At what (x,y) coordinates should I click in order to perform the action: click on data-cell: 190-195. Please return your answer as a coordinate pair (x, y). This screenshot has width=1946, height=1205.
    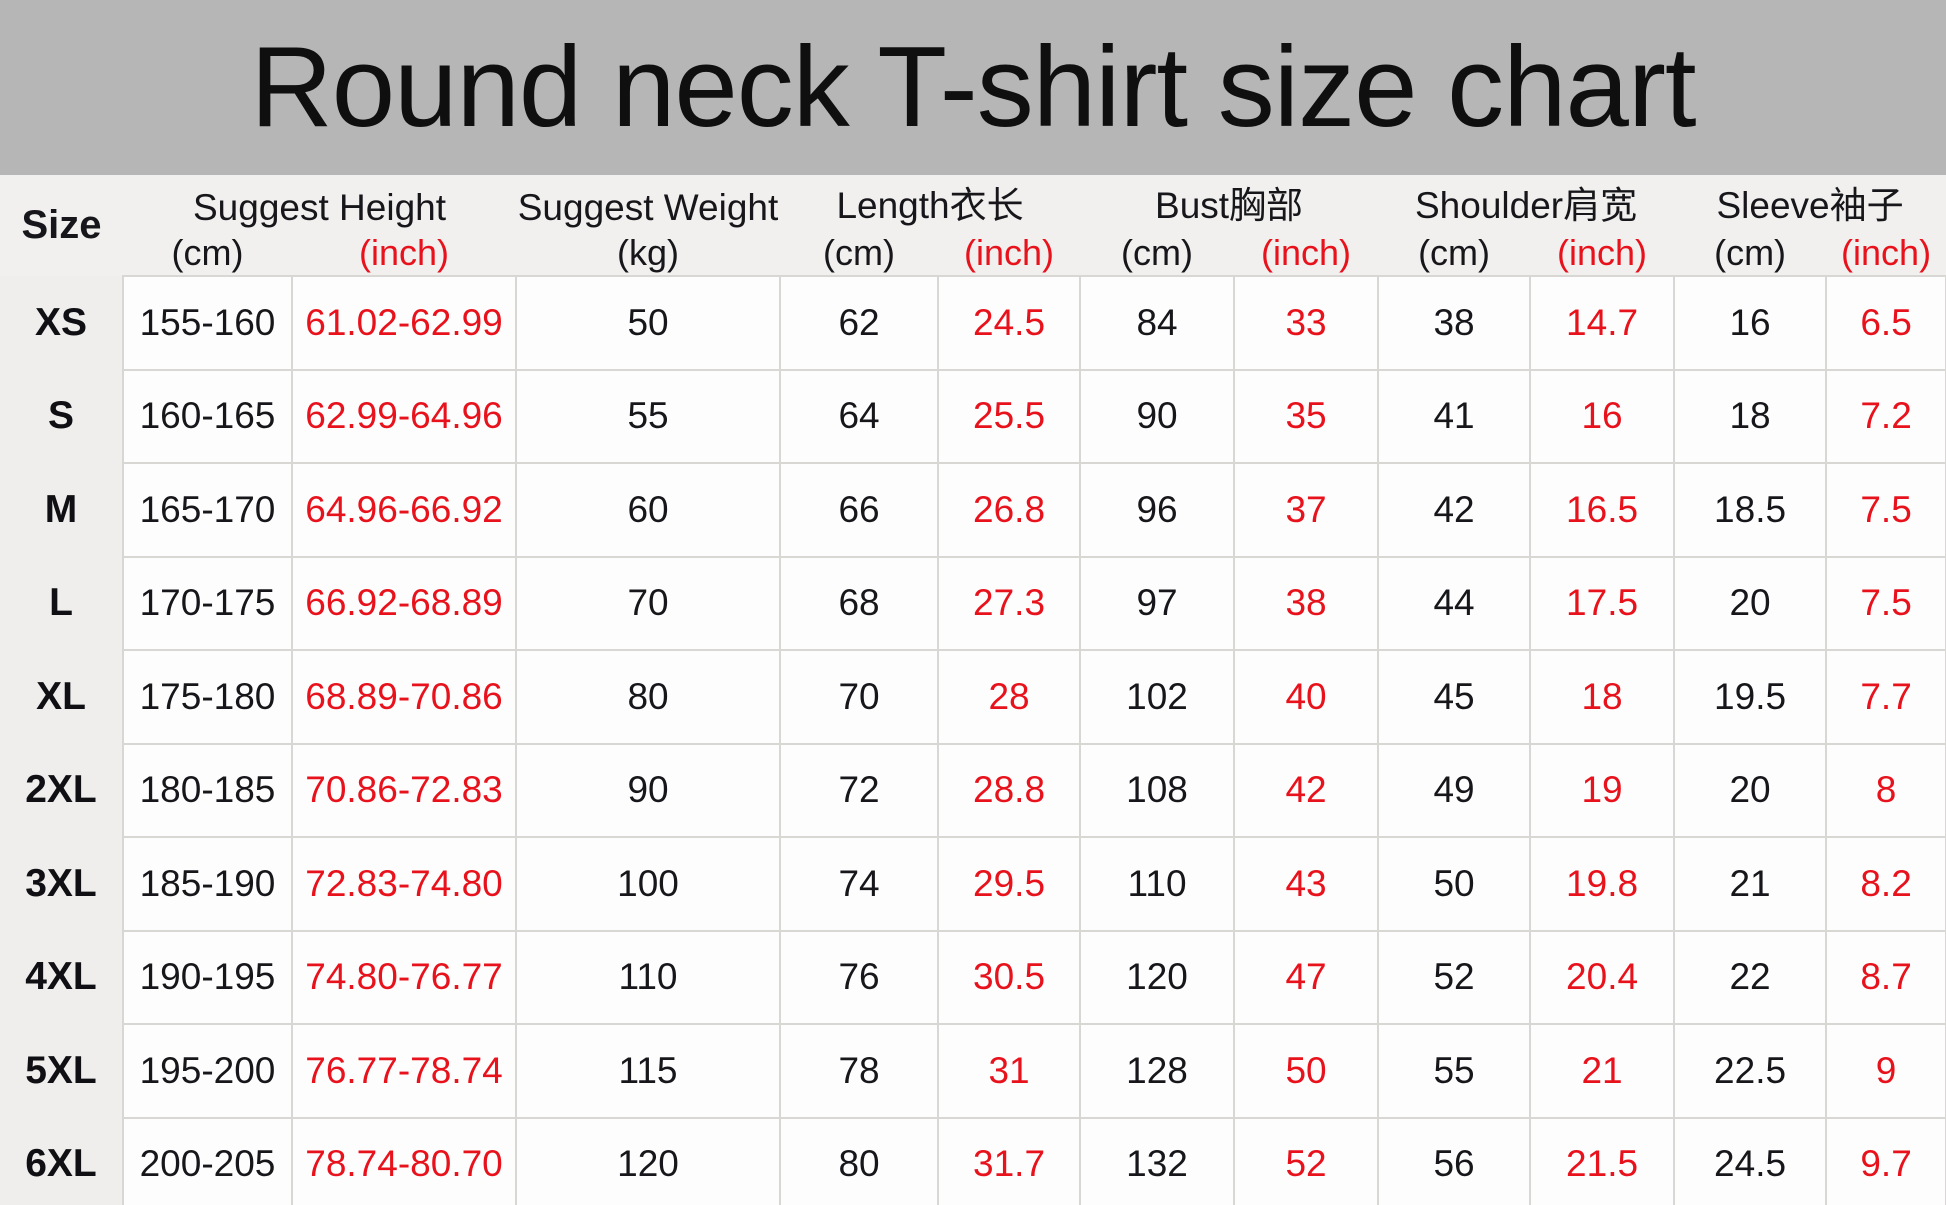
    Looking at the image, I should click on (207, 977).